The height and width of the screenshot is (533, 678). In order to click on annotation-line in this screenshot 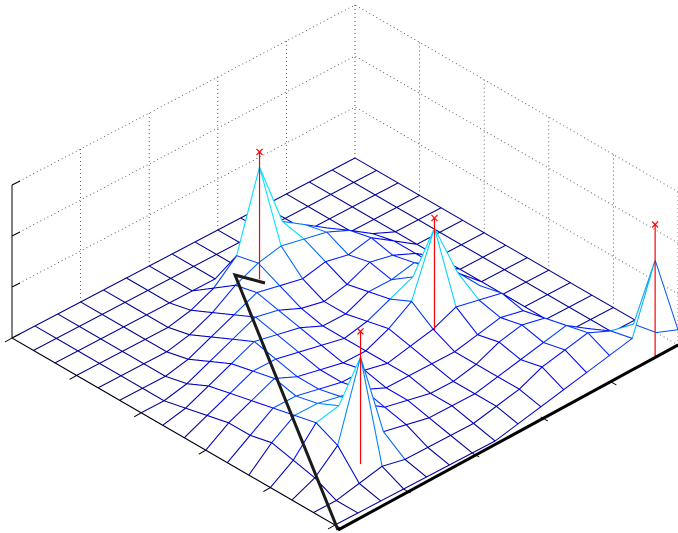, I will do `click(286, 401)`.